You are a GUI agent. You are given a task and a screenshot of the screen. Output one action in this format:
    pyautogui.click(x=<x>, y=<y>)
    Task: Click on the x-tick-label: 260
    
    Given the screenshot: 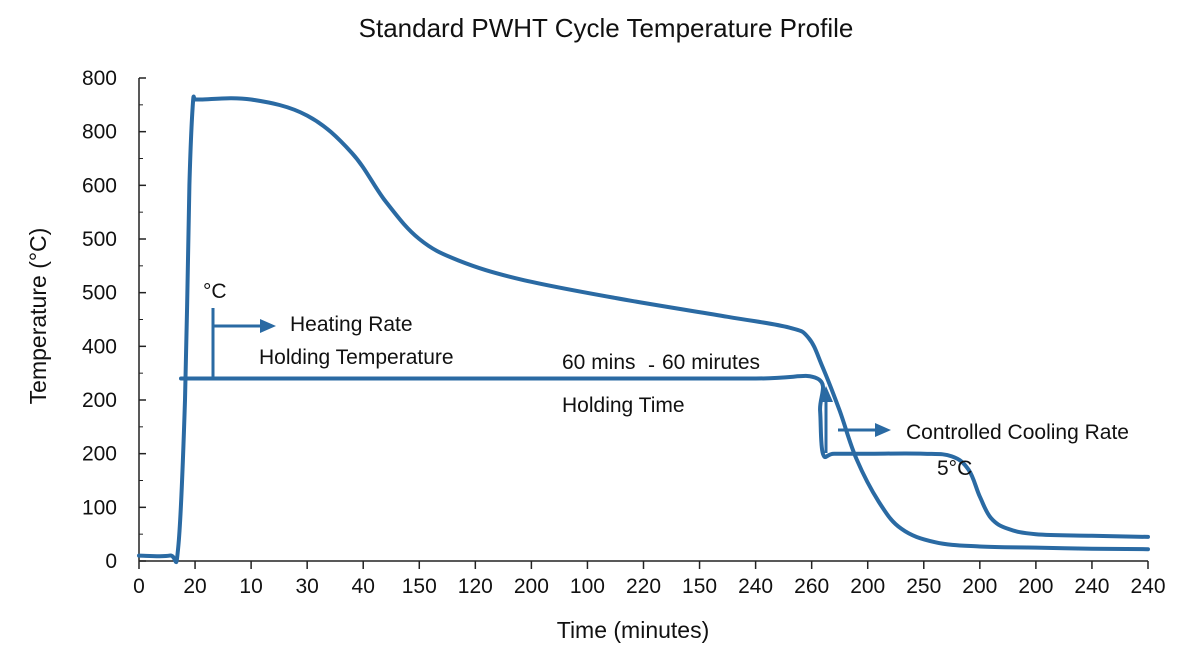 What is the action you would take?
    pyautogui.click(x=811, y=586)
    